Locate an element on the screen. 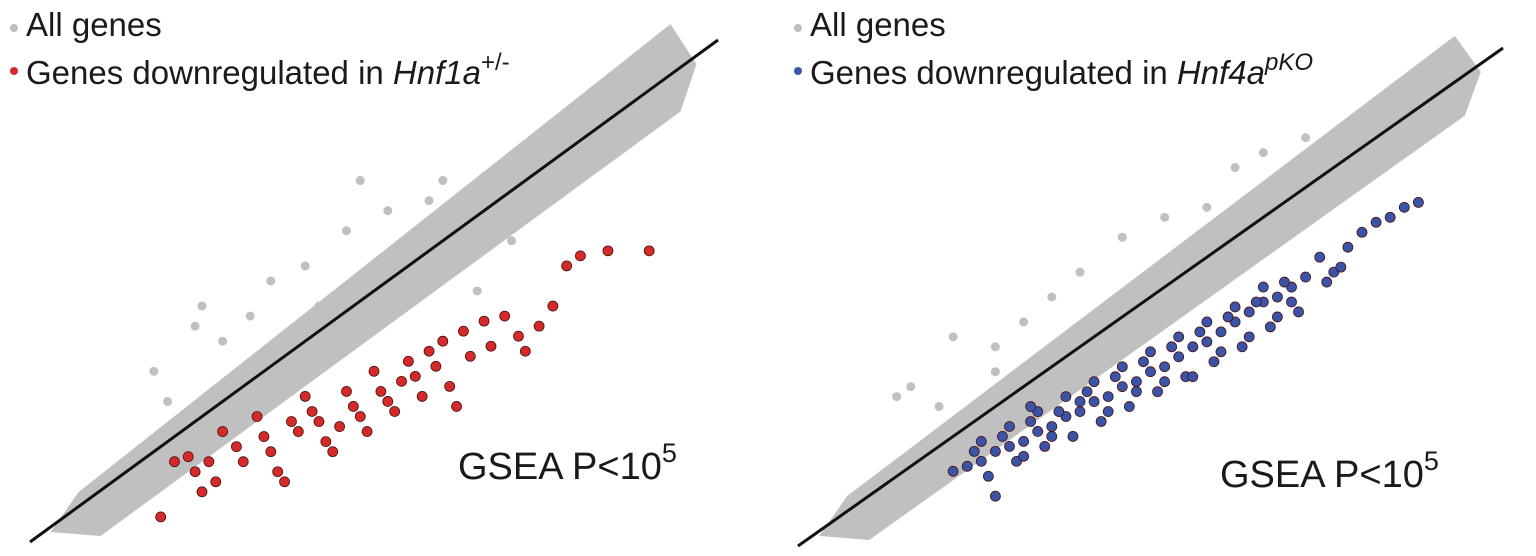 The image size is (1536, 556). legend-label: Genes downregulated in Hnf4apKO is located at coordinates (1061, 68).